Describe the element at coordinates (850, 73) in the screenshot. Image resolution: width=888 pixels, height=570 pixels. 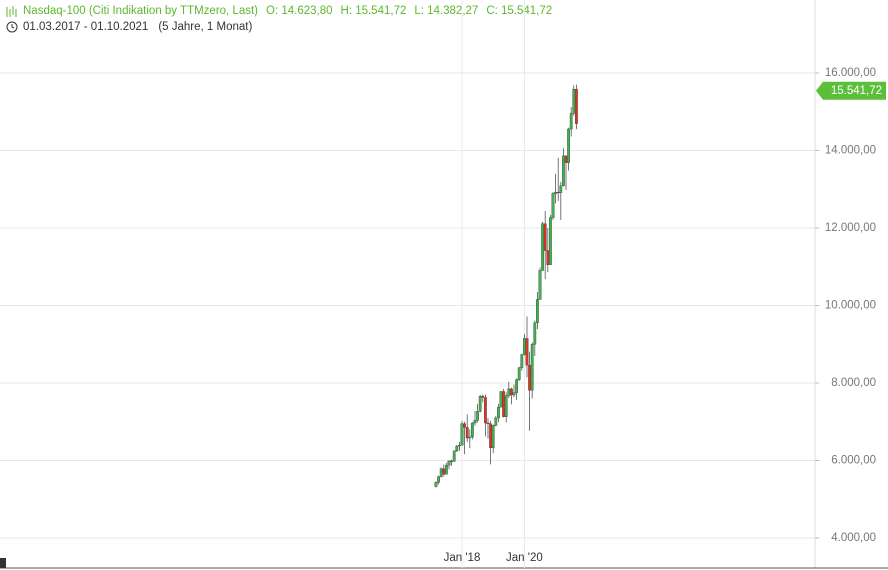
I see `y-tick-label: 16.000,00` at that location.